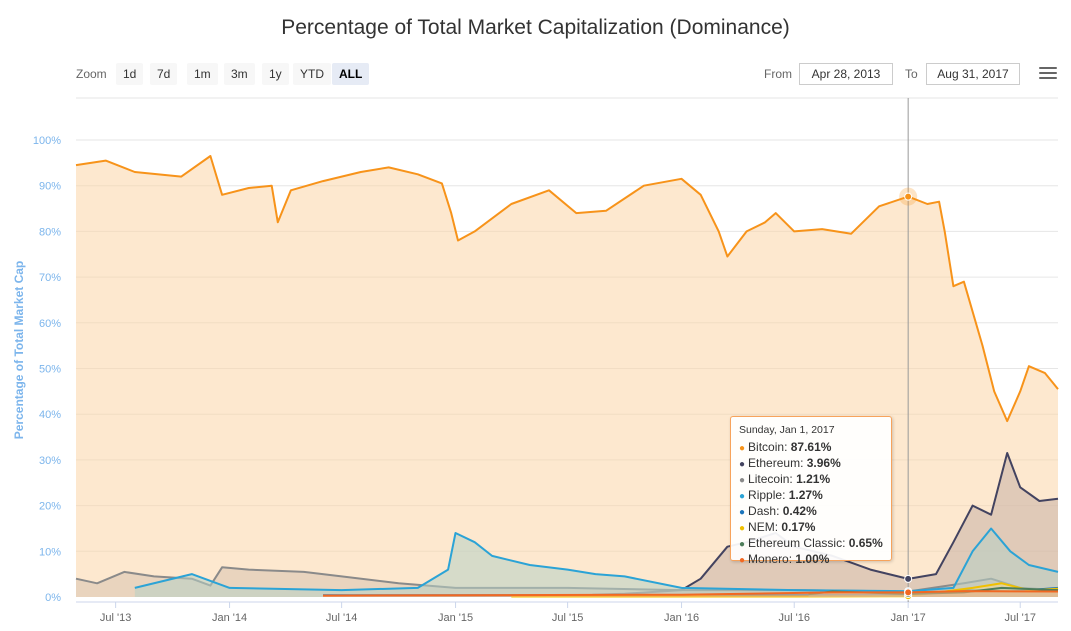  I want to click on y-tick-label: 40%, so click(50, 415).